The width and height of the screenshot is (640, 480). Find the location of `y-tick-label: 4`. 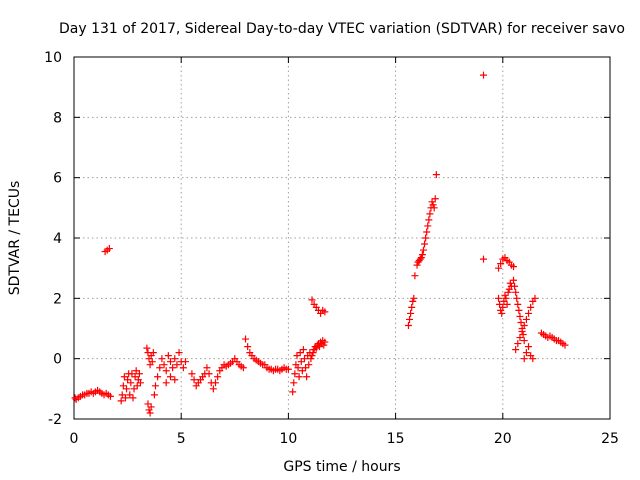

y-tick-label: 4 is located at coordinates (57, 239).